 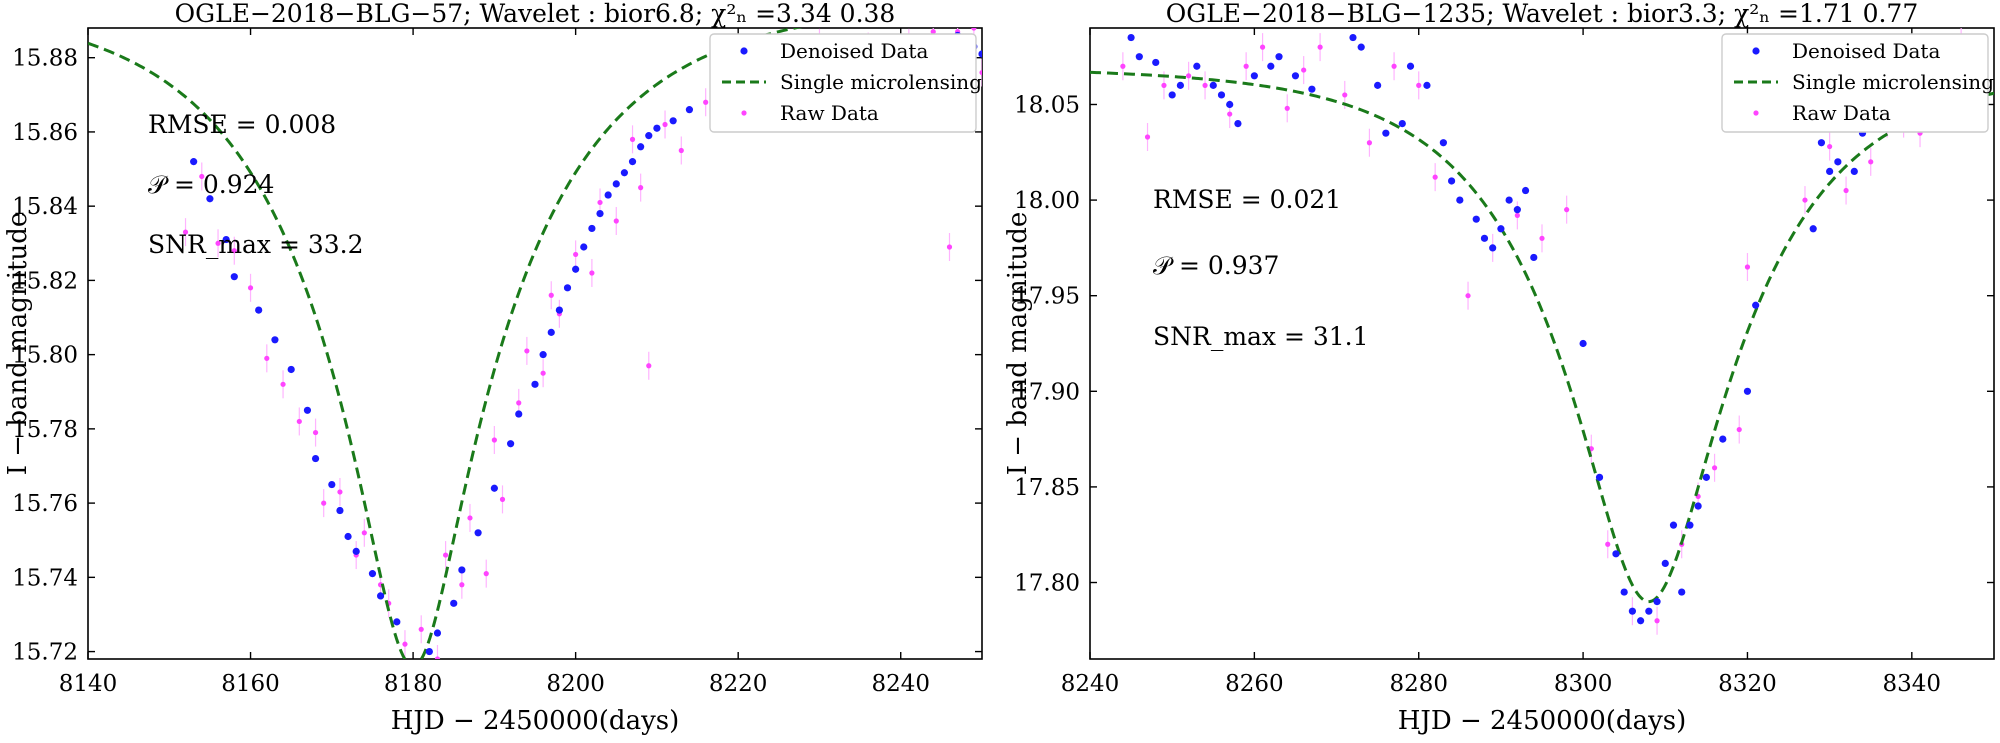 I want to click on legend-box, so click(x=843, y=83).